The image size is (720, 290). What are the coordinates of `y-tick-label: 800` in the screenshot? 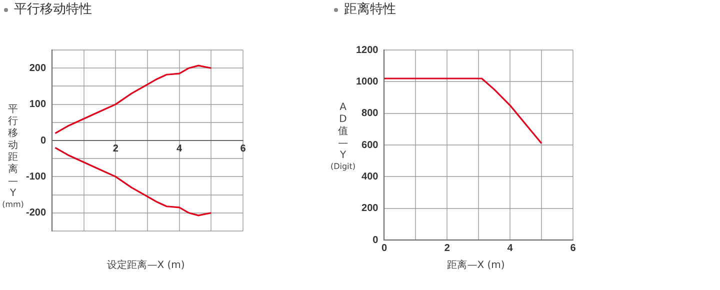 It's located at (370, 114).